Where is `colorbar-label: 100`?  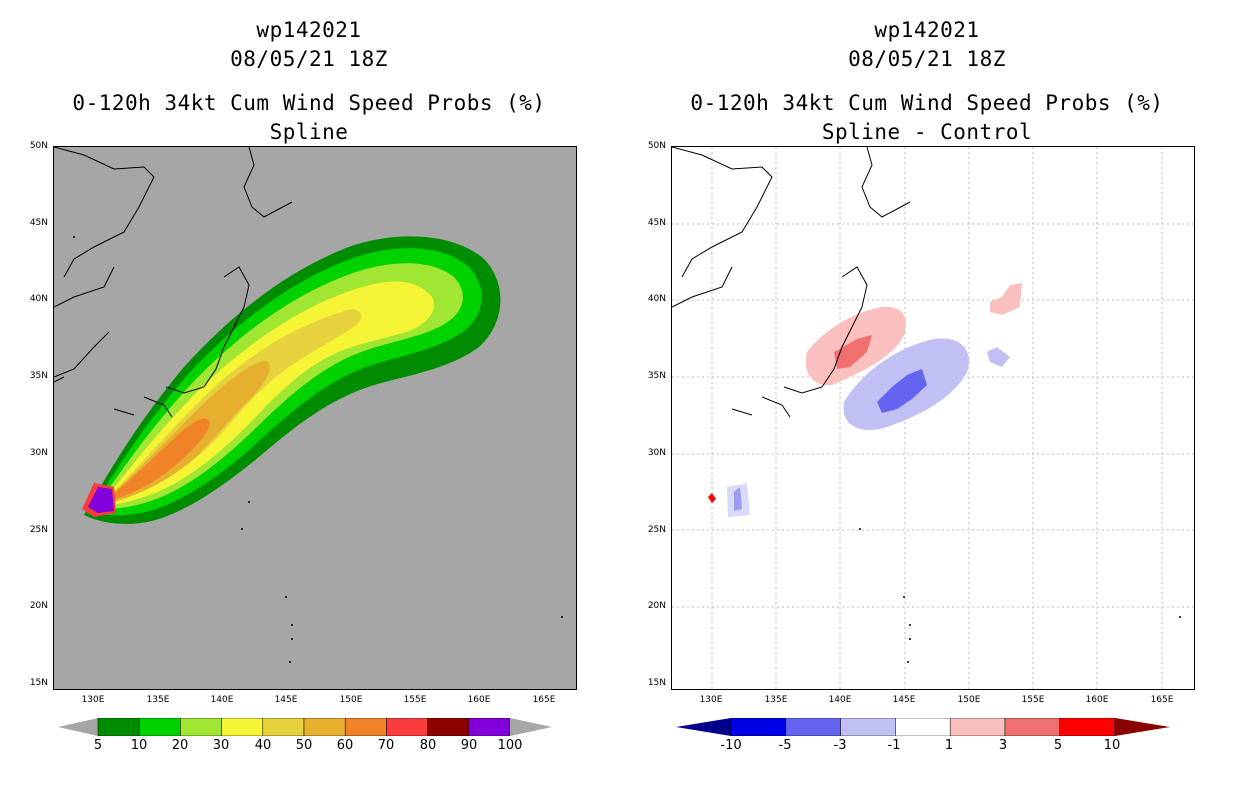
colorbar-label: 100 is located at coordinates (510, 745).